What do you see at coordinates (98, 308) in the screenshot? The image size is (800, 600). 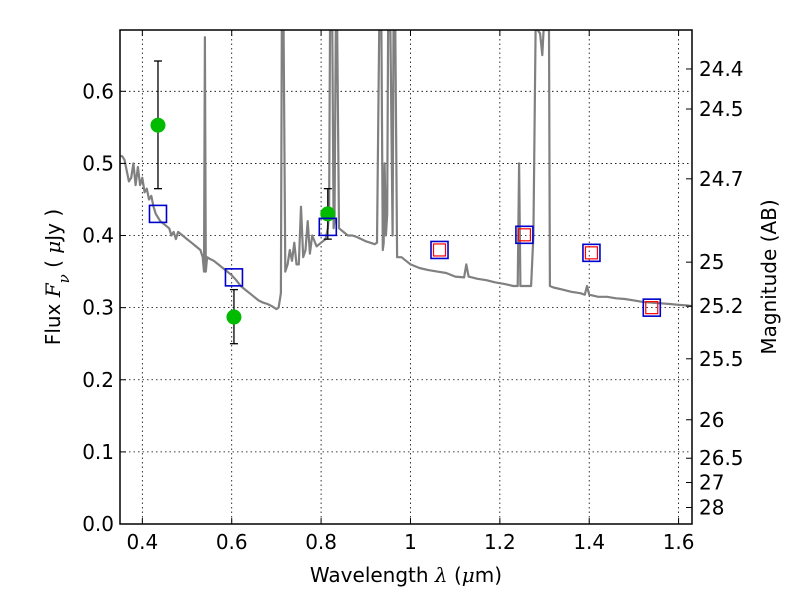 I see `y-tick-label: 0.3` at bounding box center [98, 308].